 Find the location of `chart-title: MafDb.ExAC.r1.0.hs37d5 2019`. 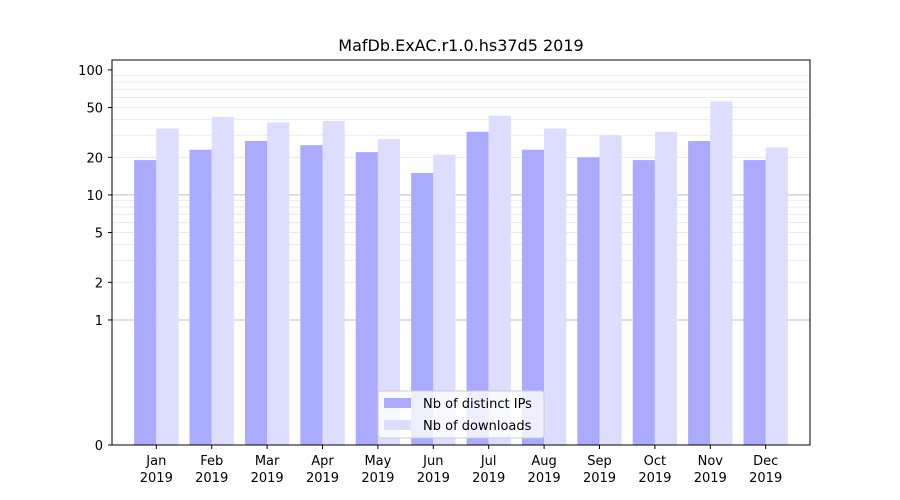

chart-title: MafDb.ExAC.r1.0.hs37d5 2019 is located at coordinates (460, 45).